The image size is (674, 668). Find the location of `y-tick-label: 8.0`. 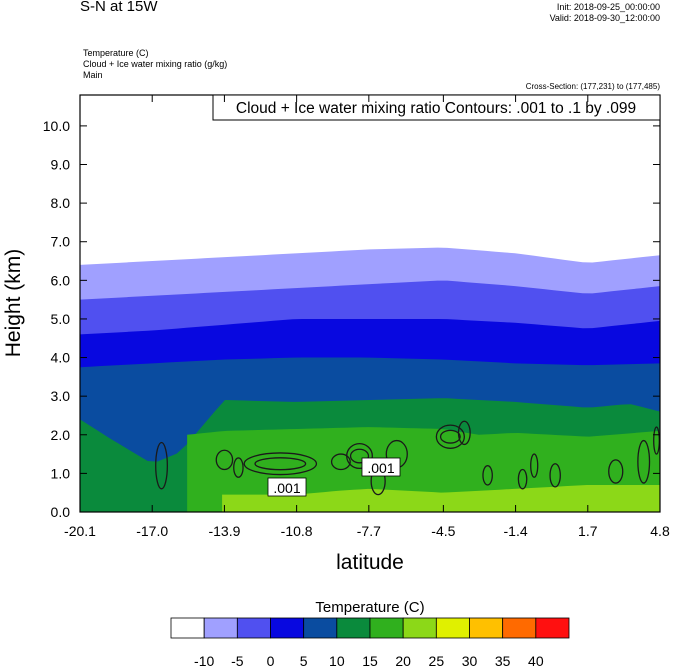

y-tick-label: 8.0 is located at coordinates (61, 203).